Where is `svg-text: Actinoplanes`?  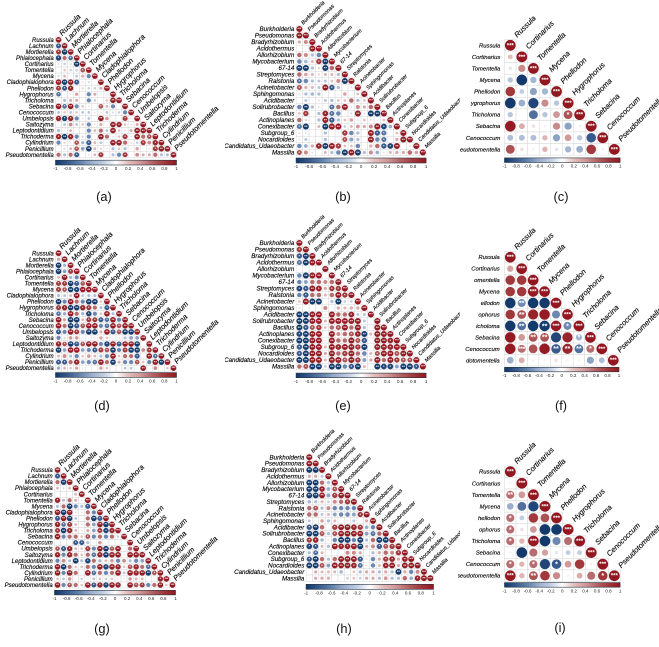
svg-text: Actinoplanes is located at coordinates (286, 546).